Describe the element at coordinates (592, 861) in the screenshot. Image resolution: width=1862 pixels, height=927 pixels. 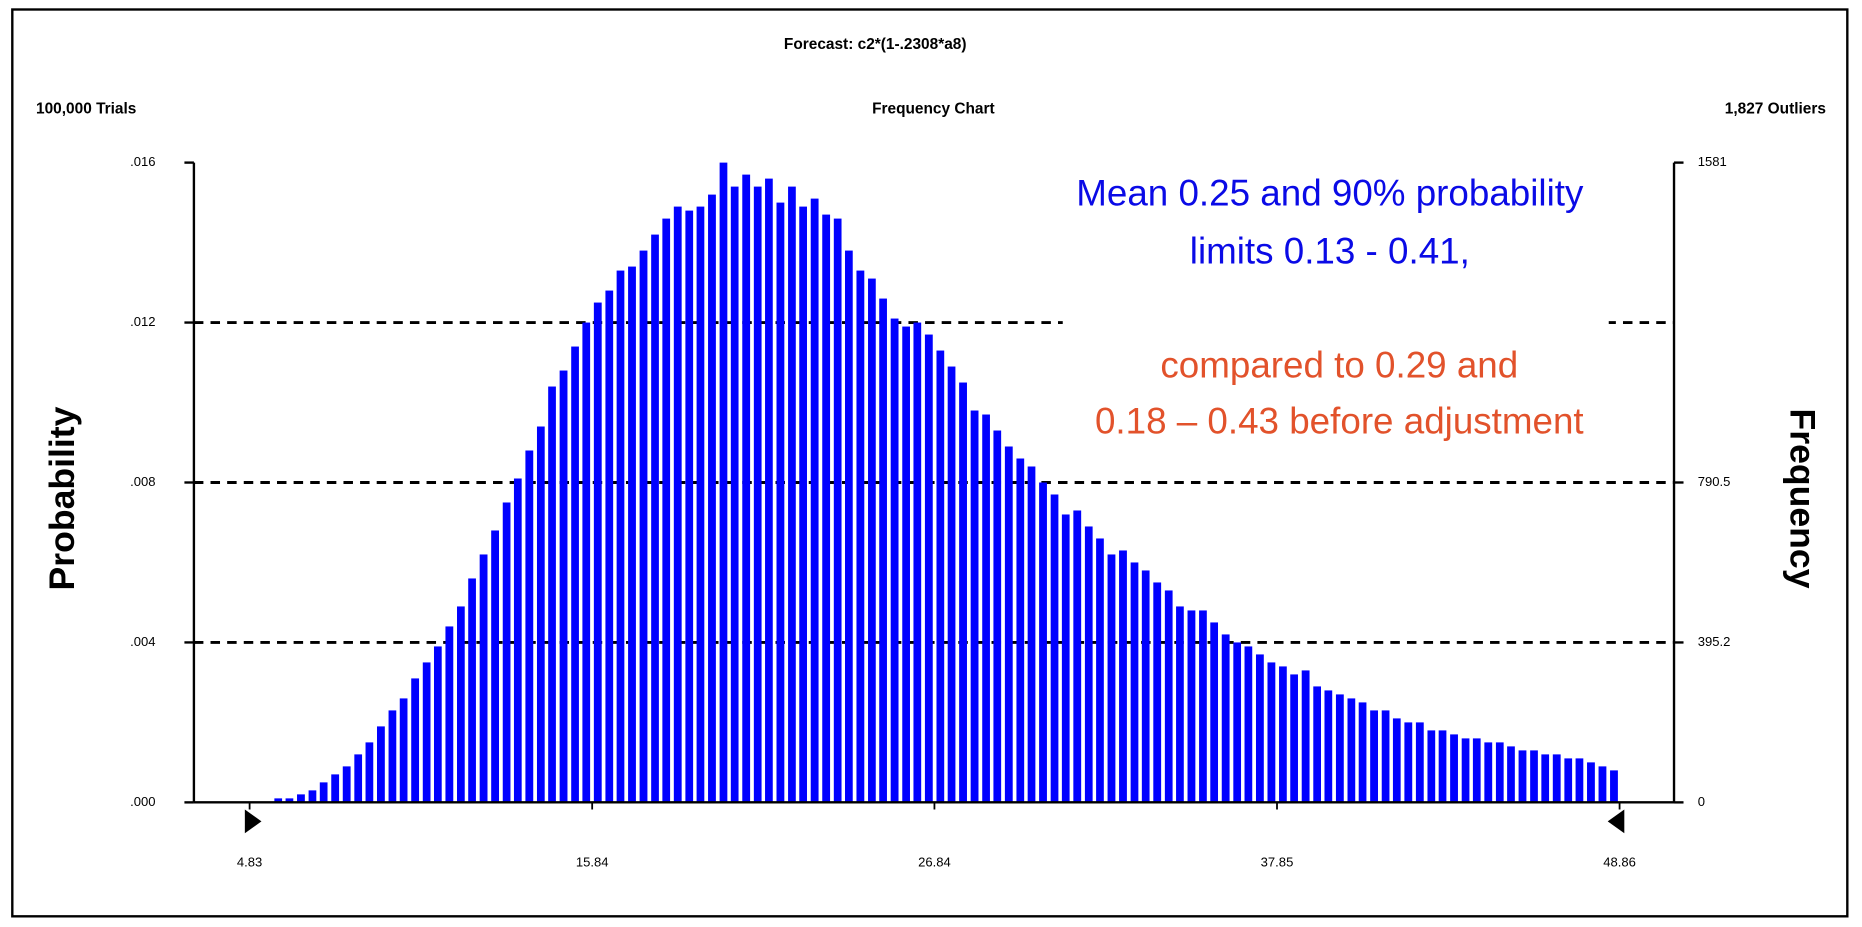
I see `x-tick-label: 15.84` at that location.